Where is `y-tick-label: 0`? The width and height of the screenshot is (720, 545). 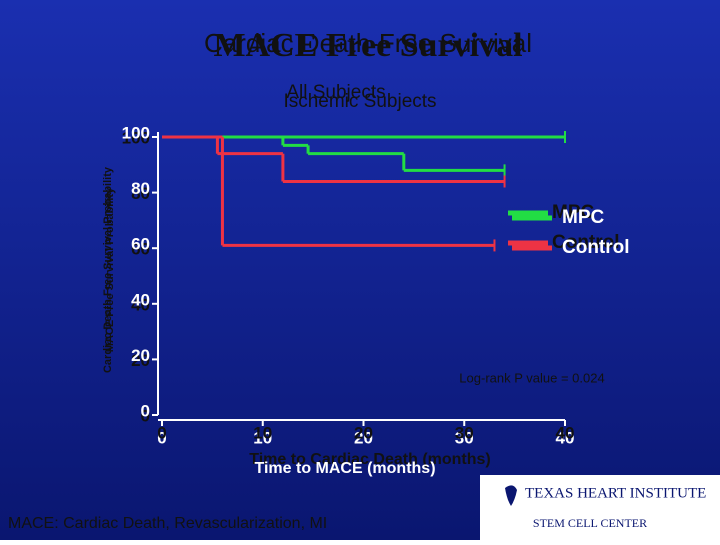 y-tick-label: 0 is located at coordinates (145, 415).